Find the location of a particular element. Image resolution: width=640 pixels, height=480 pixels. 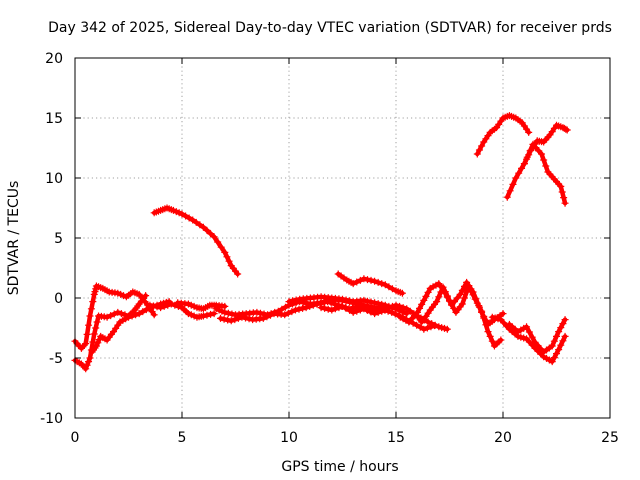

x-tick-label: 25 is located at coordinates (610, 438).